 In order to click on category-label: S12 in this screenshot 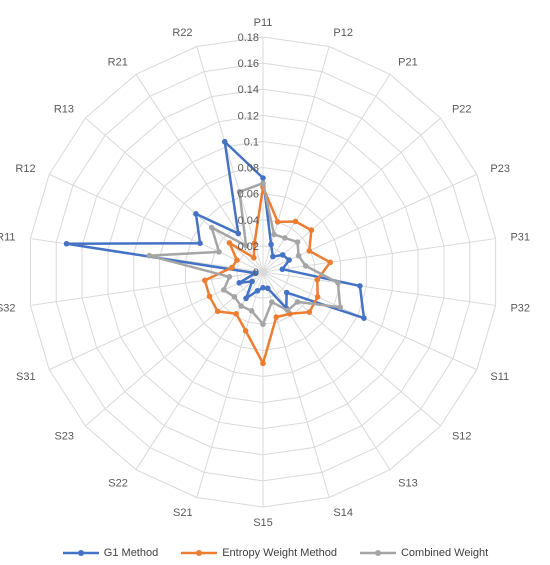, I will do `click(462, 437)`.